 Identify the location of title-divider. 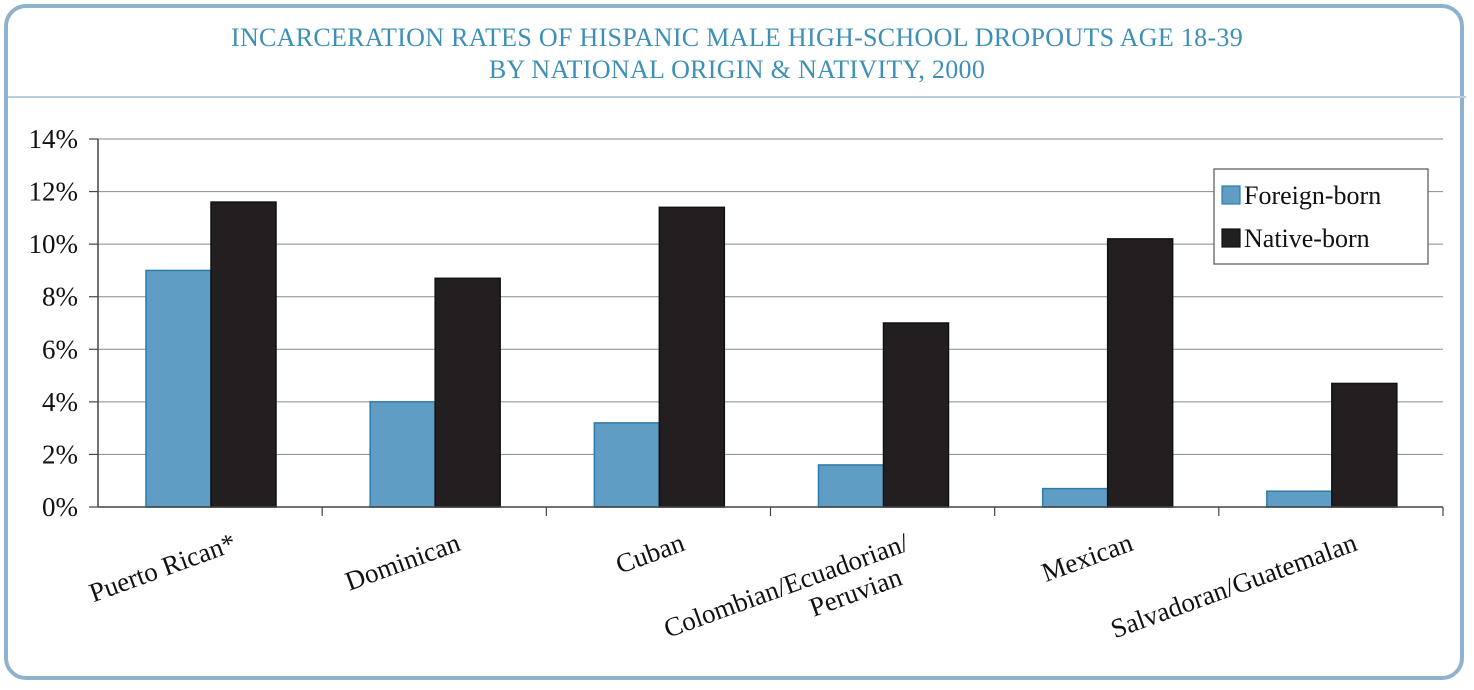
(737, 97).